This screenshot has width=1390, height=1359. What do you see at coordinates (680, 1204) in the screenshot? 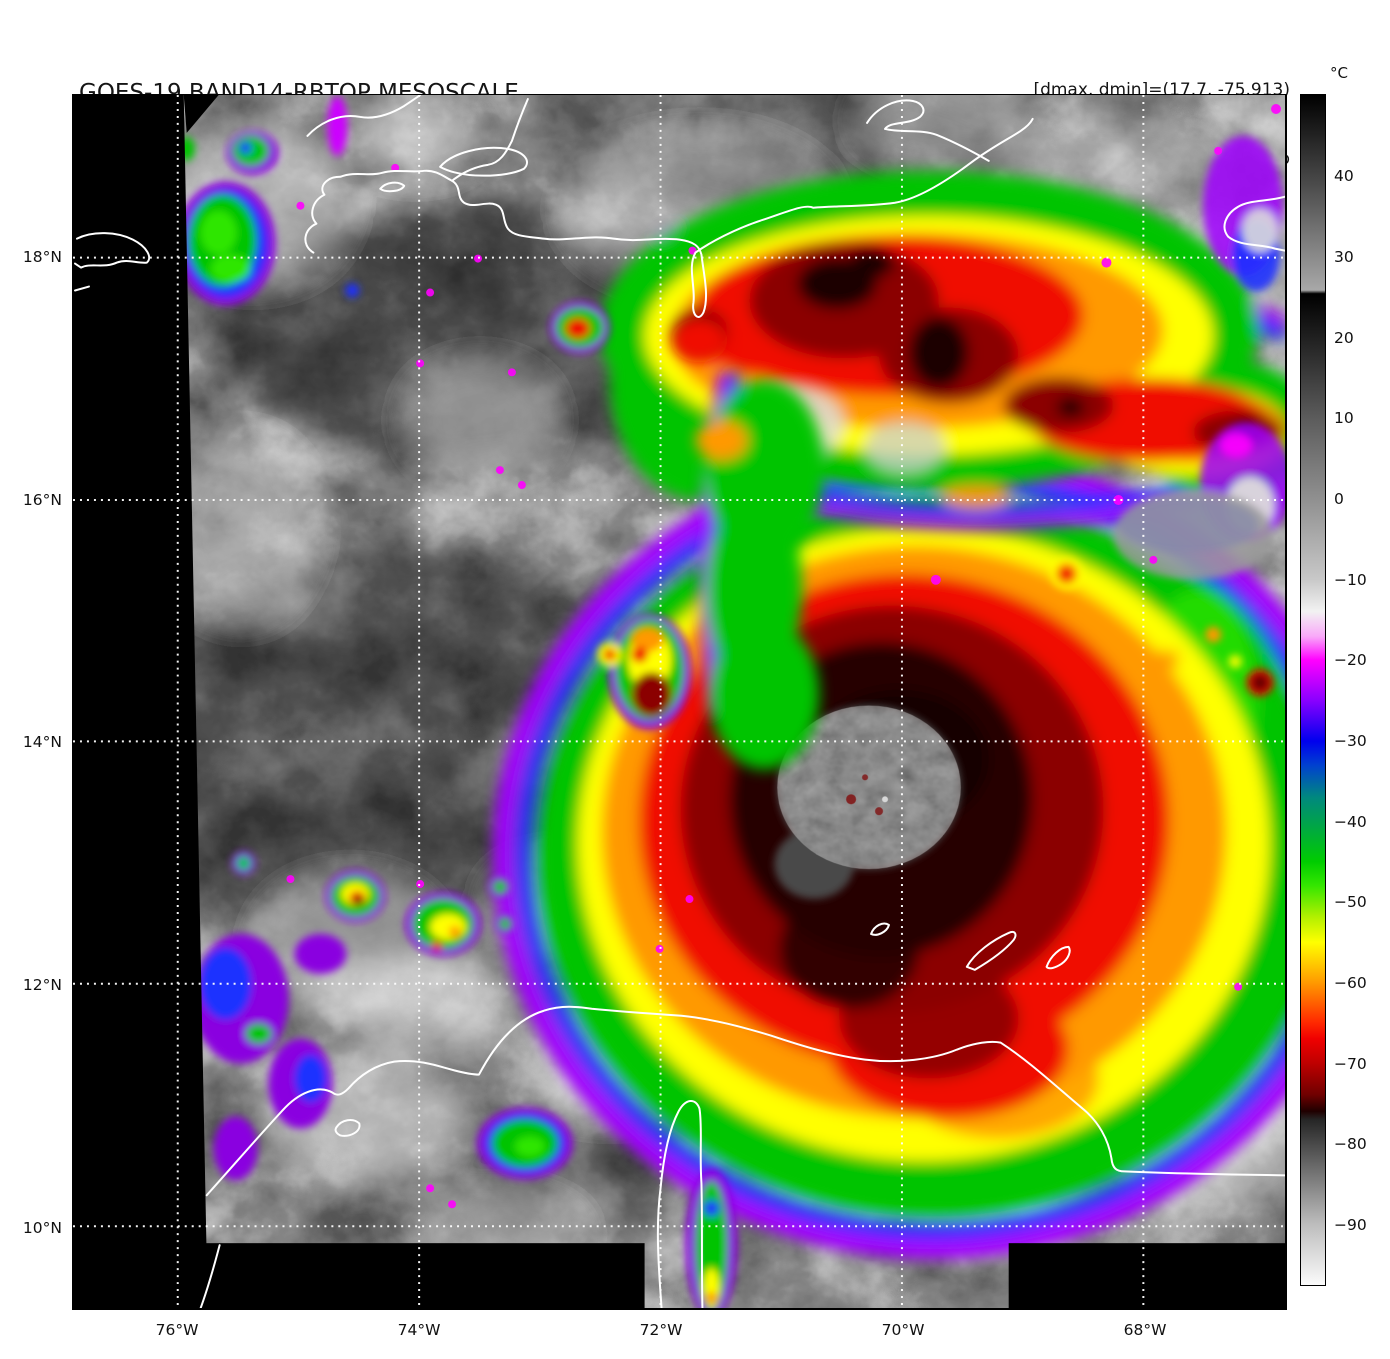
I see `coast-paraguana-peninsula` at bounding box center [680, 1204].